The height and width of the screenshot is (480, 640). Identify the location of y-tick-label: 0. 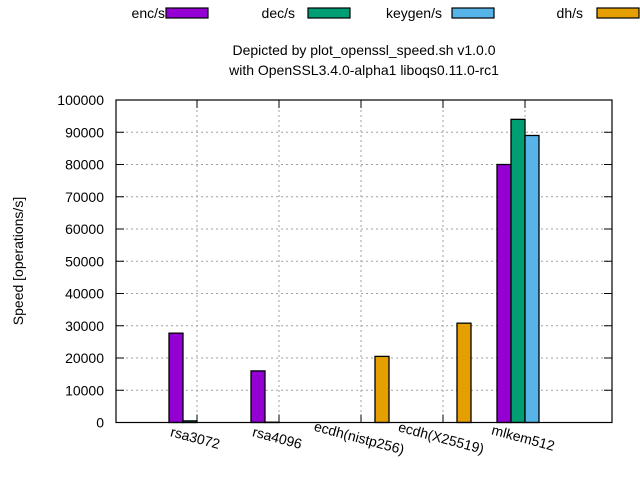
(100, 423).